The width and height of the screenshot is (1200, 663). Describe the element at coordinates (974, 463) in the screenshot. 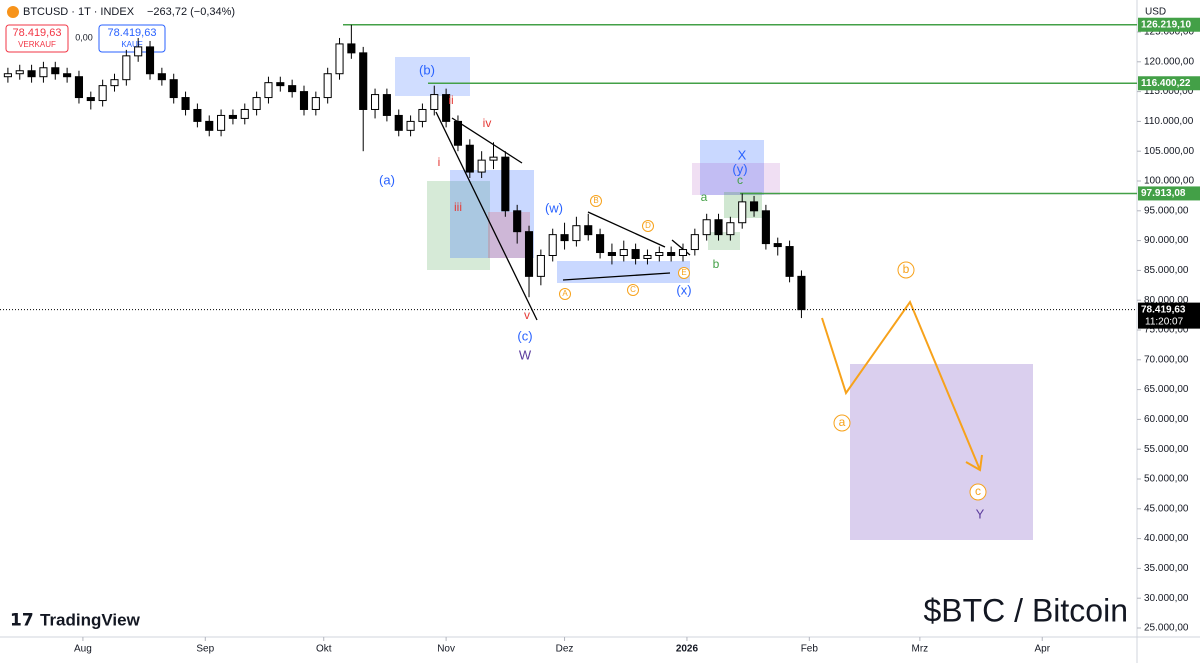

I see `arrow-head` at that location.